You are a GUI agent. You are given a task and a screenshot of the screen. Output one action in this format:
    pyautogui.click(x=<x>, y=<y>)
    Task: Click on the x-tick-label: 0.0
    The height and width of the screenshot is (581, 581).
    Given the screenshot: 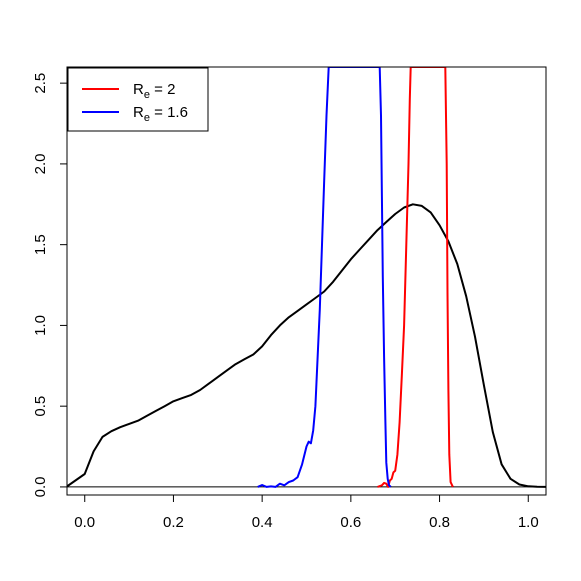 What is the action you would take?
    pyautogui.click(x=84, y=522)
    